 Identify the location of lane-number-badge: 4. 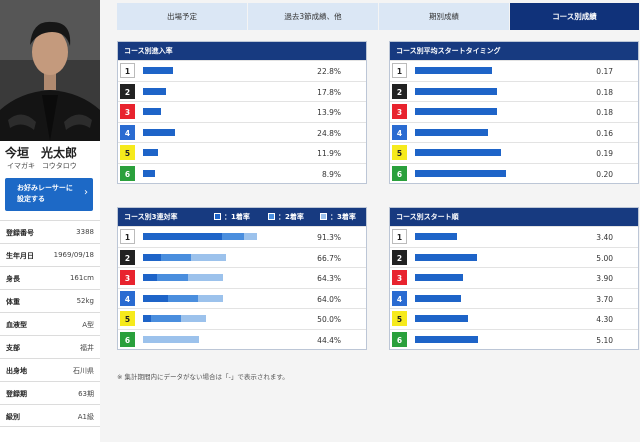
(399, 132).